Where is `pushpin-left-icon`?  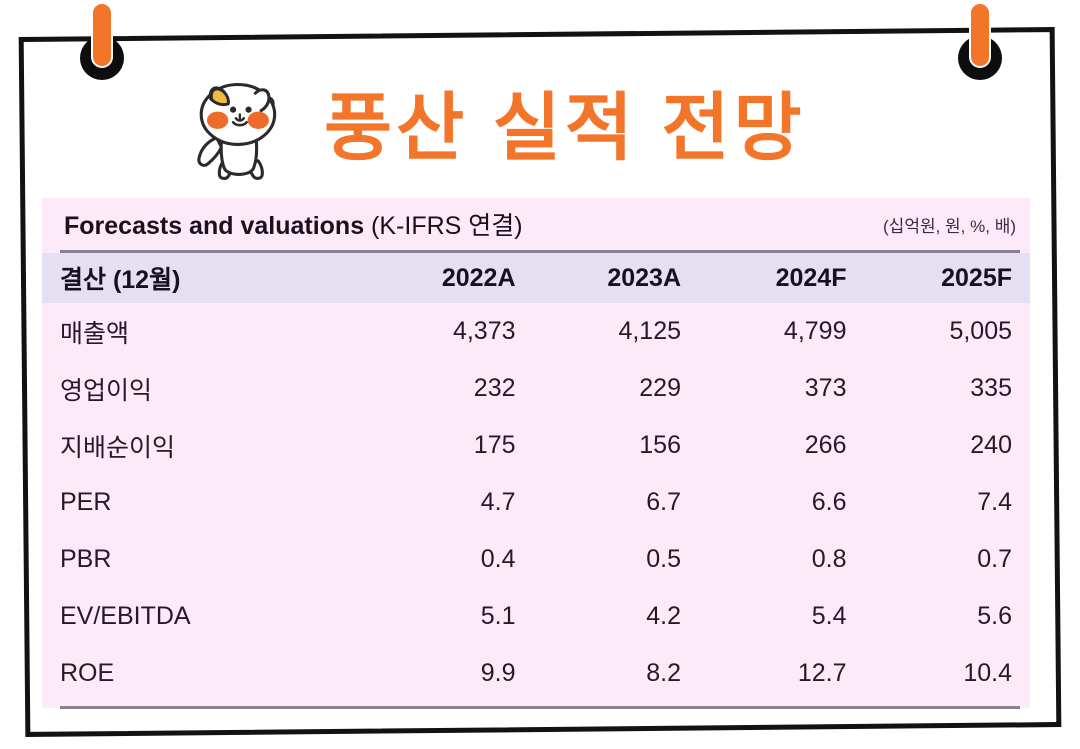 pushpin-left-icon is located at coordinates (102, 46).